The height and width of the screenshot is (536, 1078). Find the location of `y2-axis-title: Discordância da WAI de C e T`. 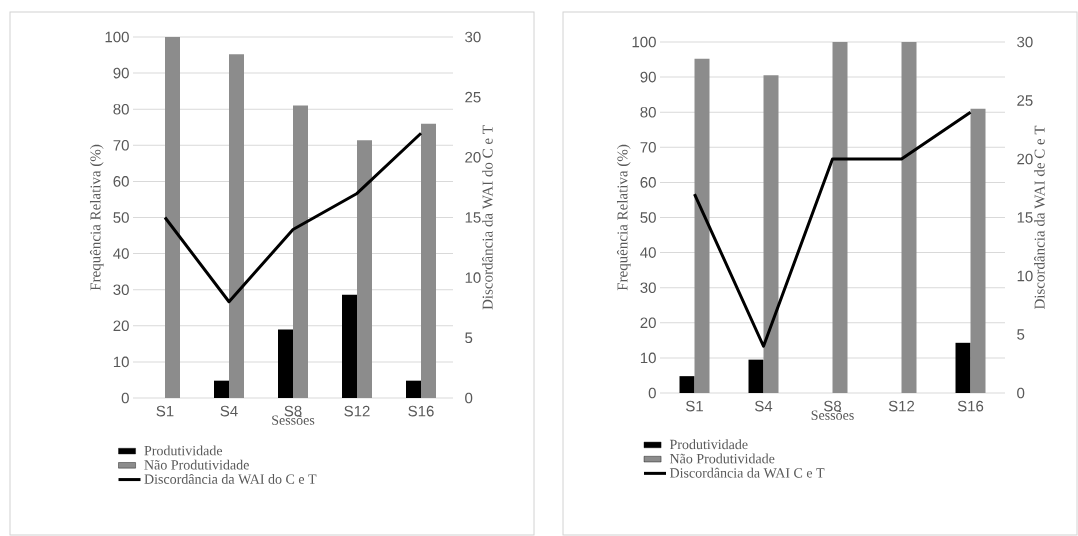

y2-axis-title: Discordância da WAI de C e T is located at coordinates (1039, 217).